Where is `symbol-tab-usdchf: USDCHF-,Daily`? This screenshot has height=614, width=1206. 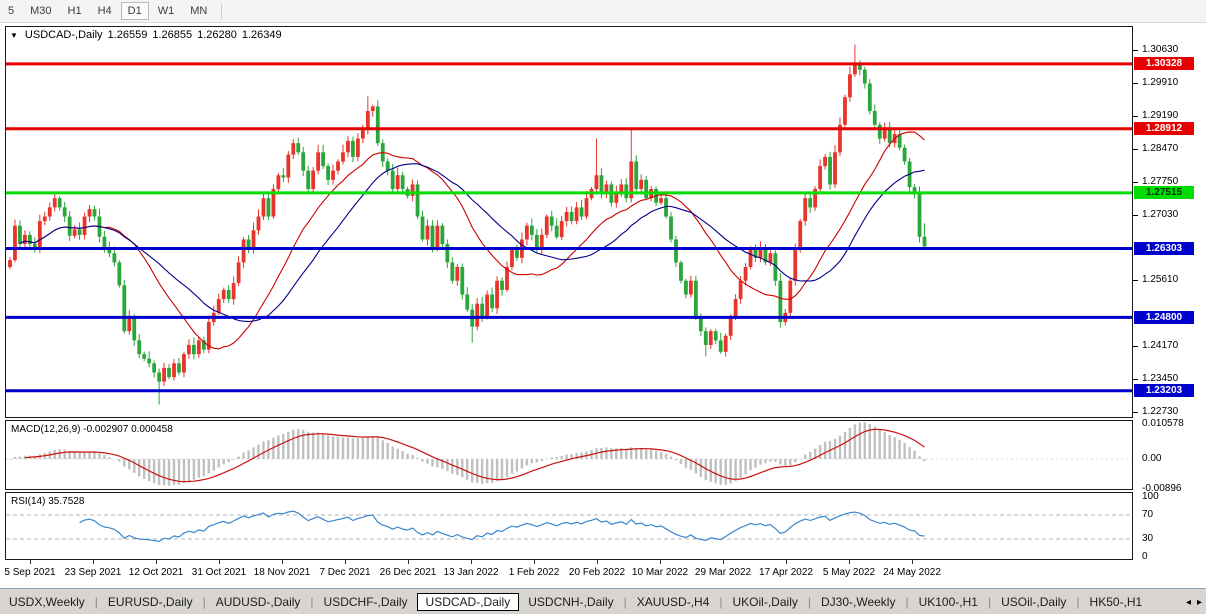
symbol-tab-usdchf: USDCHF-,Daily is located at coordinates (365, 602).